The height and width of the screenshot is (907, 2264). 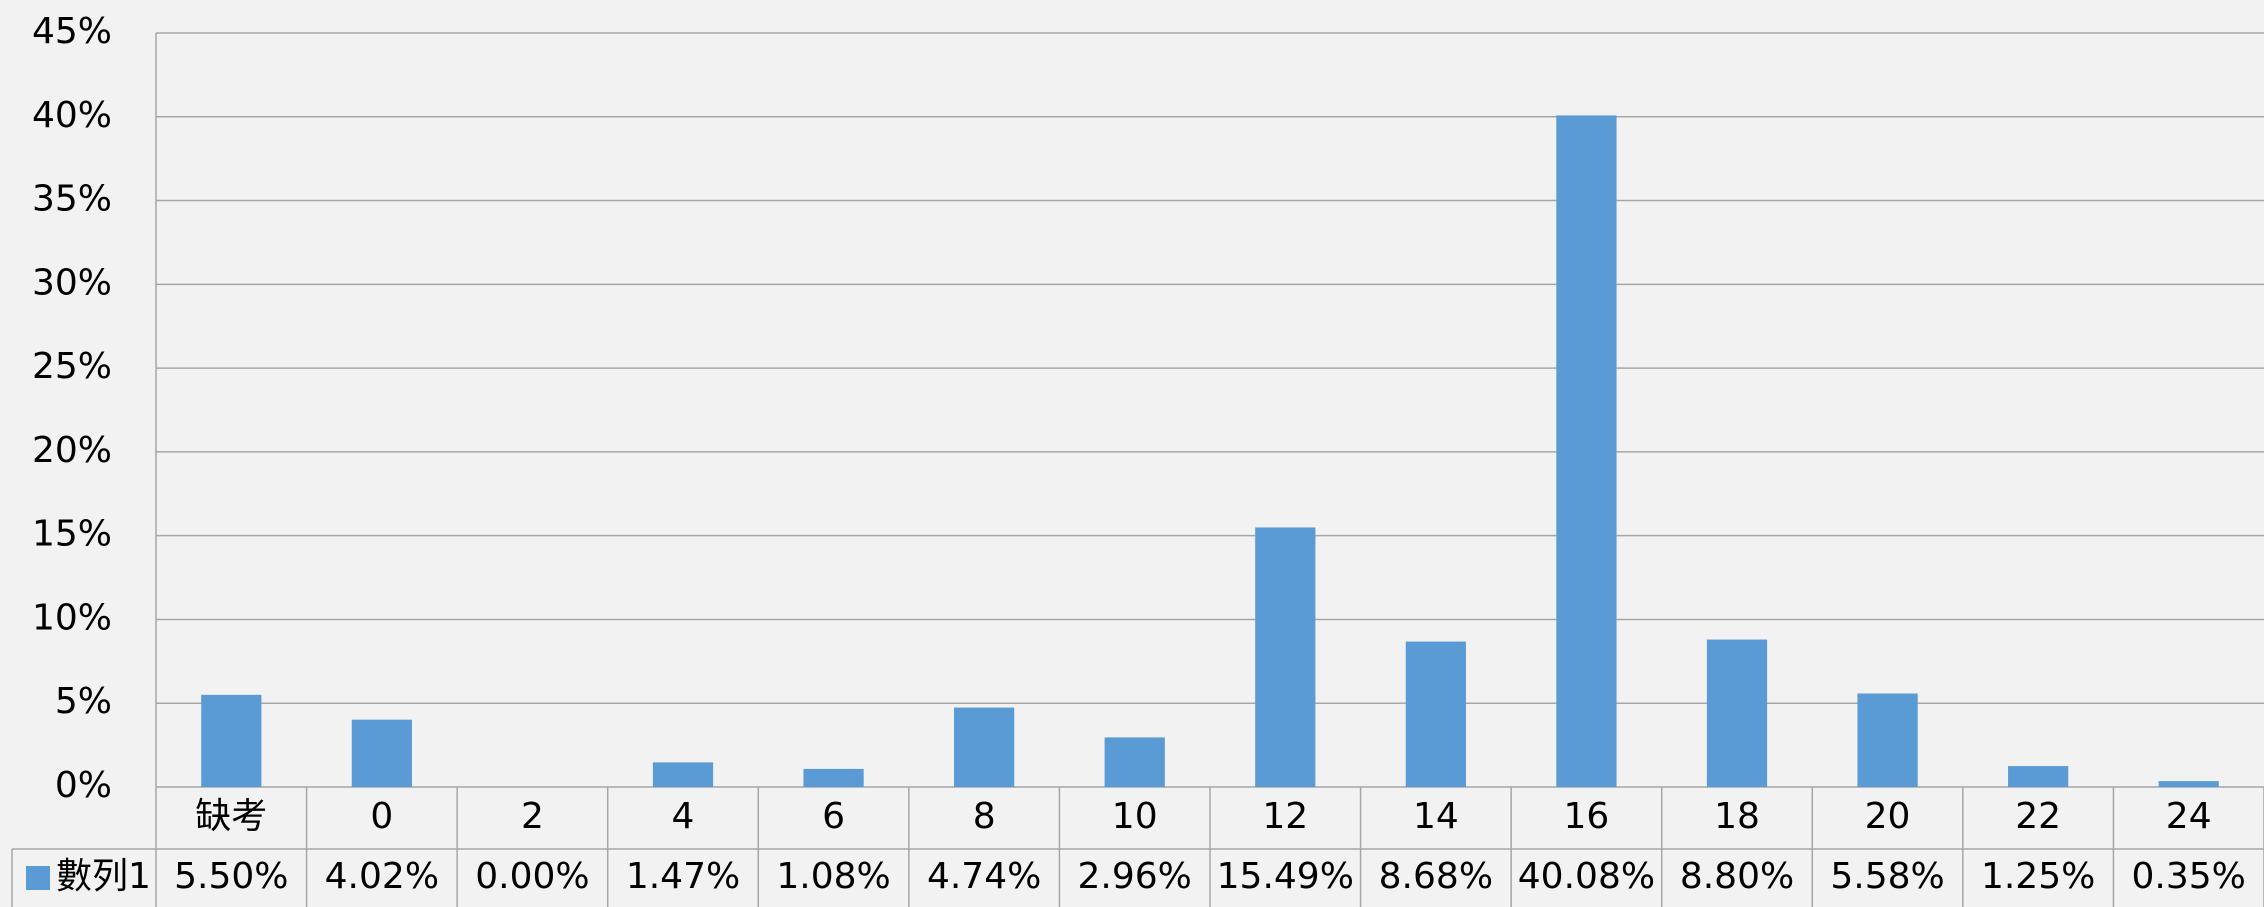 What do you see at coordinates (1285, 816) in the screenshot?
I see `x-tick-label: 12` at bounding box center [1285, 816].